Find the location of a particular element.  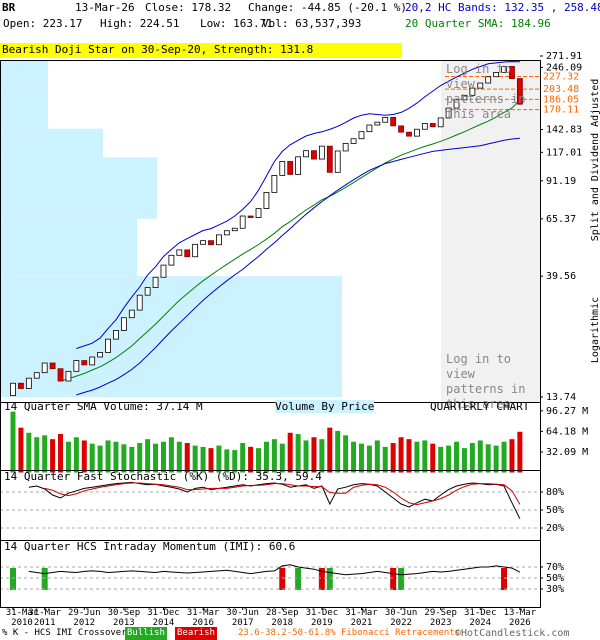

panel-frame is located at coordinates (270, 574).